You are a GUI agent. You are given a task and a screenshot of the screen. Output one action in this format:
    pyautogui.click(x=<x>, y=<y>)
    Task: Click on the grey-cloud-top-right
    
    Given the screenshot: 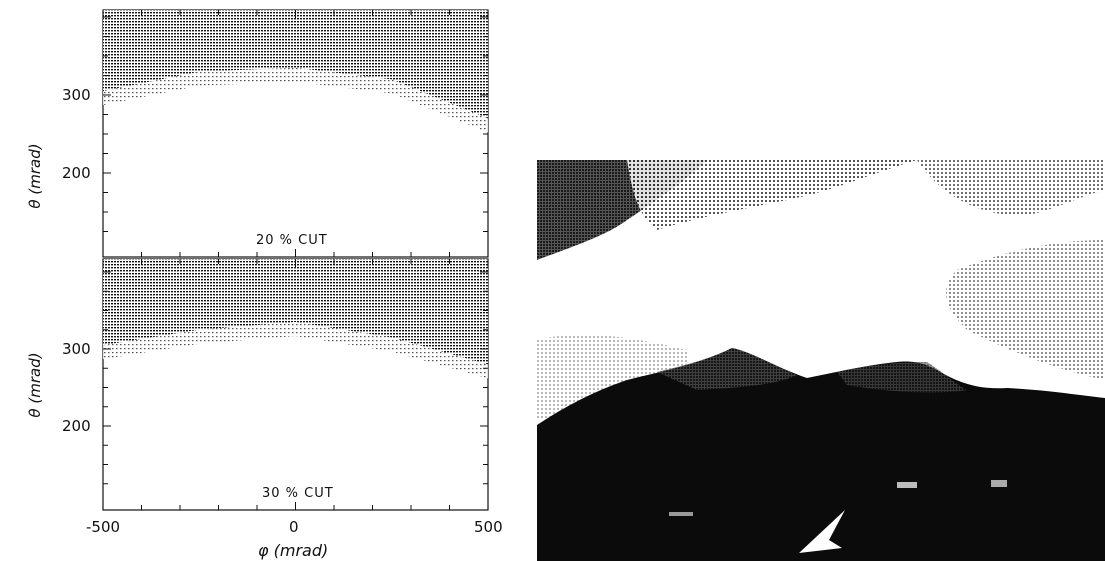 What is the action you would take?
    pyautogui.click(x=1011, y=188)
    